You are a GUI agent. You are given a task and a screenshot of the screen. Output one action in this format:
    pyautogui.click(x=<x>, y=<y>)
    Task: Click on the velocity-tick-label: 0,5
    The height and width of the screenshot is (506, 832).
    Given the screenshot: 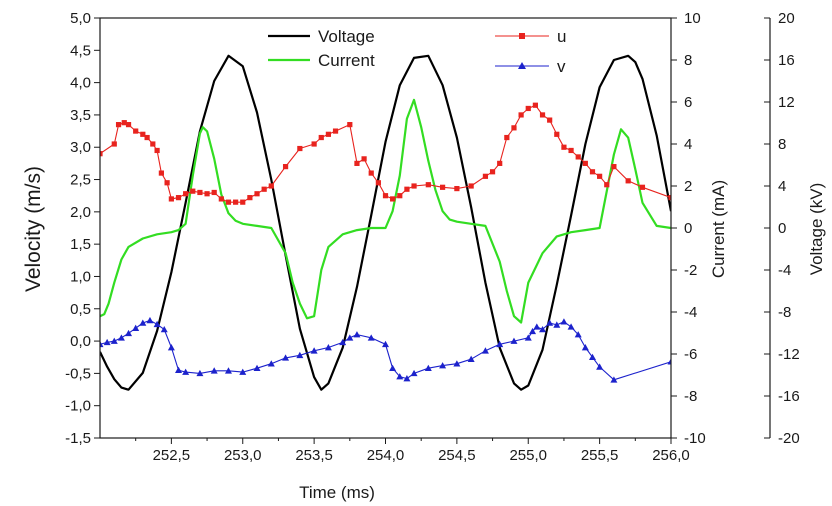 What is the action you would take?
    pyautogui.click(x=80, y=309)
    